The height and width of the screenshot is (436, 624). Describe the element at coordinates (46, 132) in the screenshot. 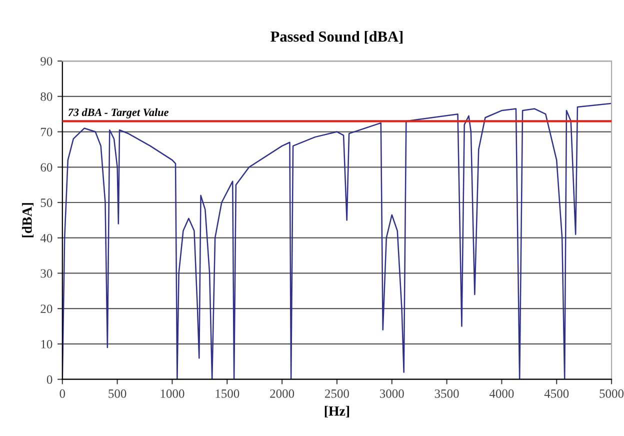

I see `y-tick-label: 70` at that location.